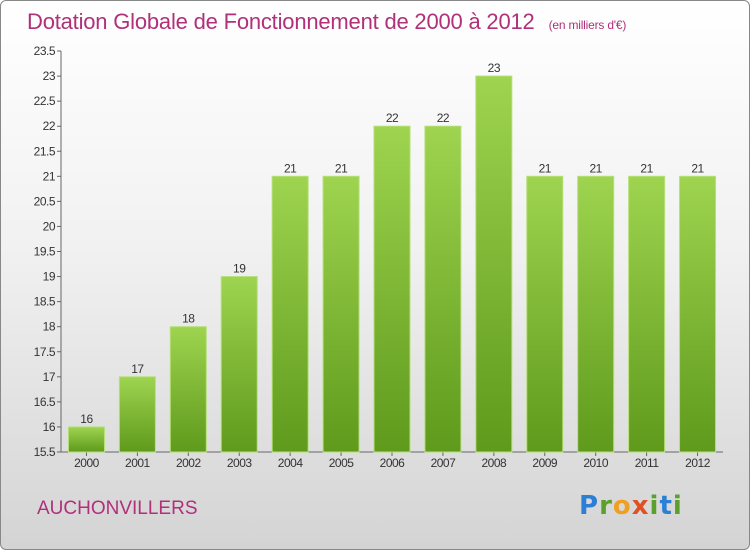 The height and width of the screenshot is (550, 750). What do you see at coordinates (45, 51) in the screenshot?
I see `y-tick-label: 23.5` at bounding box center [45, 51].